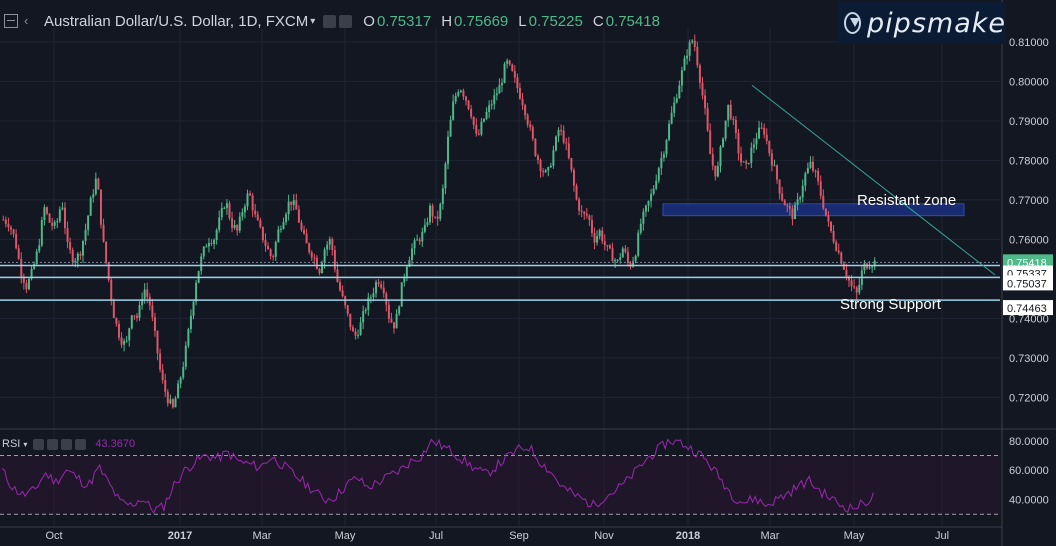 Image resolution: width=1056 pixels, height=546 pixels. What do you see at coordinates (67, 444) in the screenshot?
I see `plus-icon` at bounding box center [67, 444].